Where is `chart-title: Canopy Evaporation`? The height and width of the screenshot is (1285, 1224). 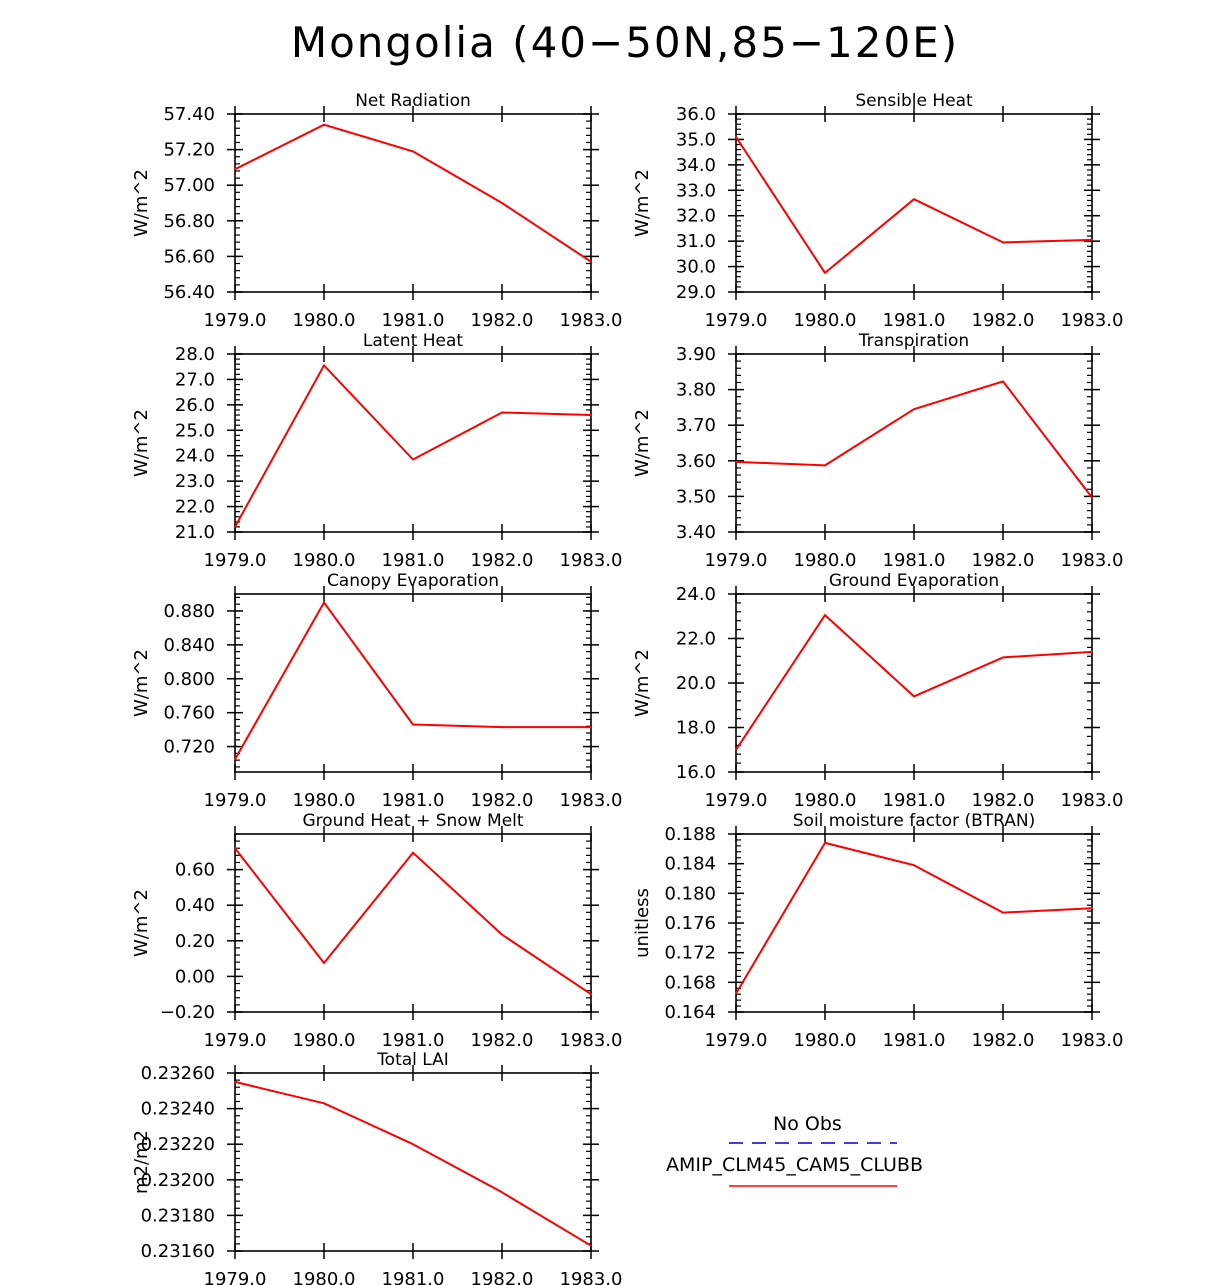 chart-title: Canopy Evaporation is located at coordinates (413, 581).